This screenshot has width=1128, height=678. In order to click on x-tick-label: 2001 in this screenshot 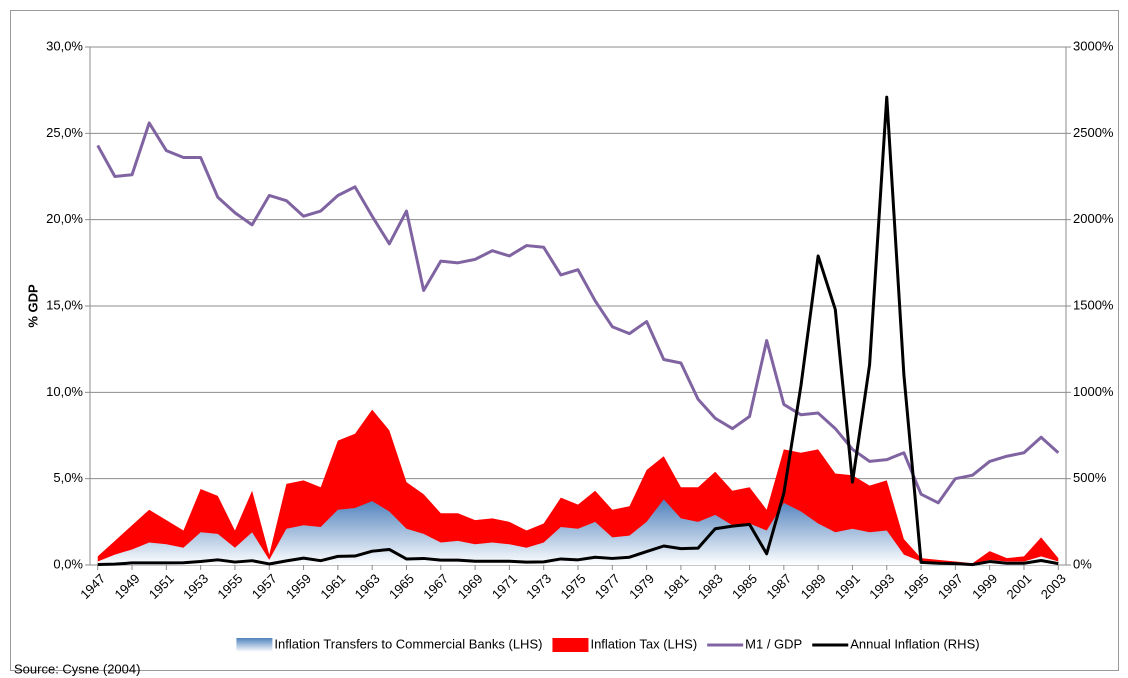, I will do `click(1018, 586)`.